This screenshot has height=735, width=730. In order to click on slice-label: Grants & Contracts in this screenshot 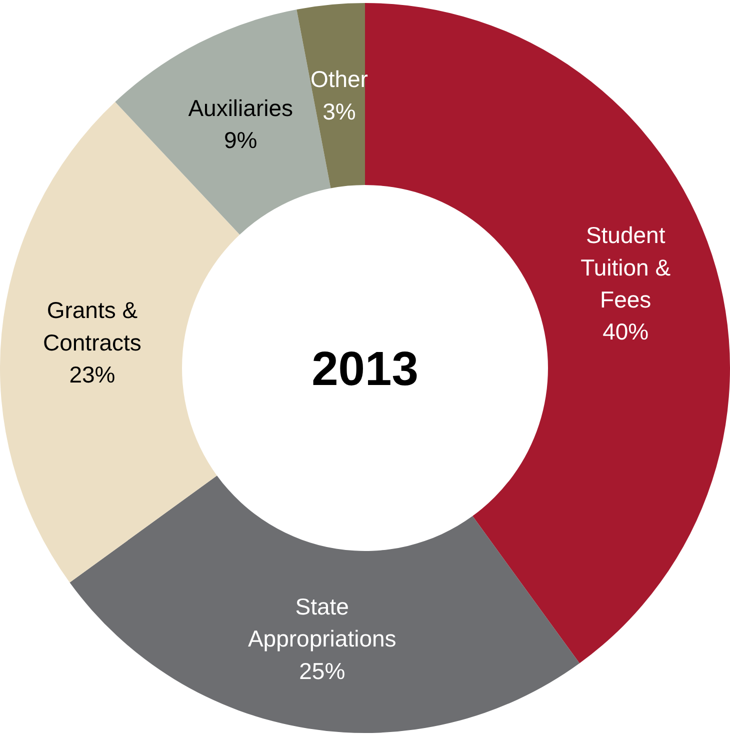, I will do `click(92, 326)`.